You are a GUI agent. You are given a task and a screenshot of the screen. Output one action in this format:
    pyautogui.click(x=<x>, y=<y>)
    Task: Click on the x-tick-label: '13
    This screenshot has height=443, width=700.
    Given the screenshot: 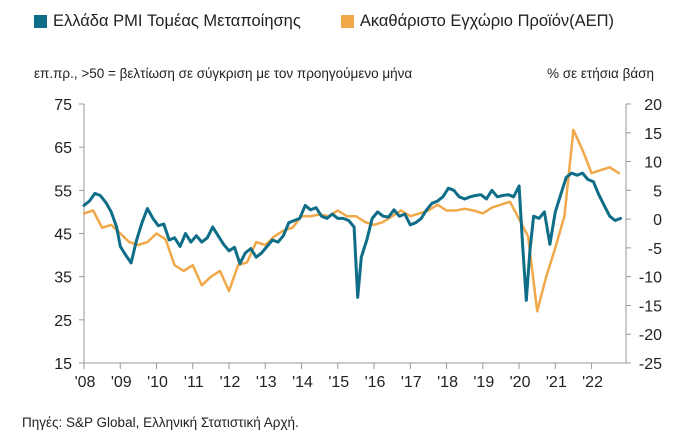 What is the action you would take?
    pyautogui.click(x=266, y=382)
    